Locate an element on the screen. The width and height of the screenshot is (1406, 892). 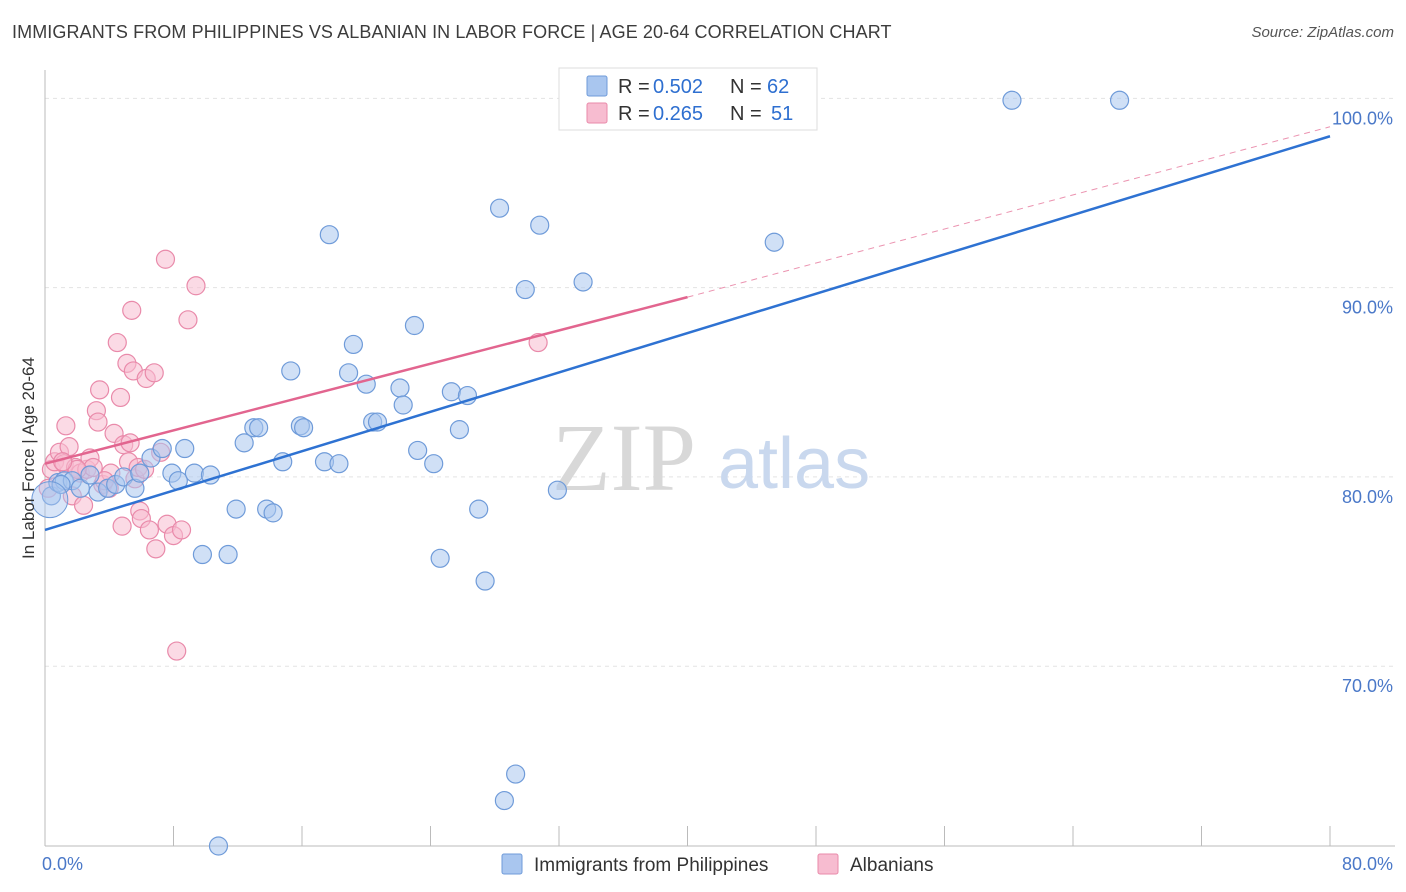
y-tick-label: 90.0% is located at coordinates (1367, 308).